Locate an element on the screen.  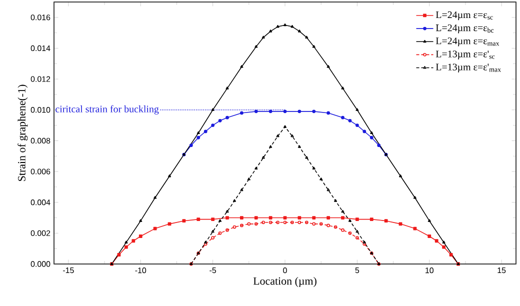
ref-line-label: ciritcal strain for buckling is located at coordinates (107, 109).